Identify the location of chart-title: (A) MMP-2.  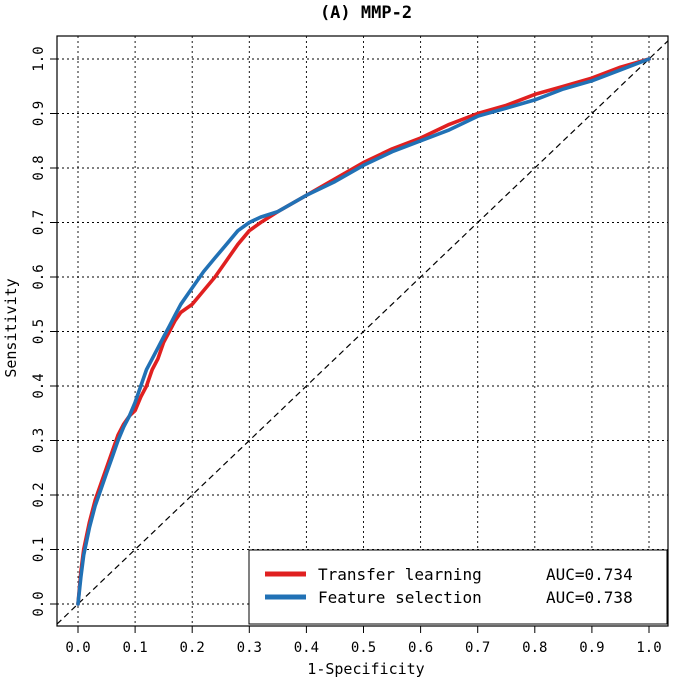
(366, 13).